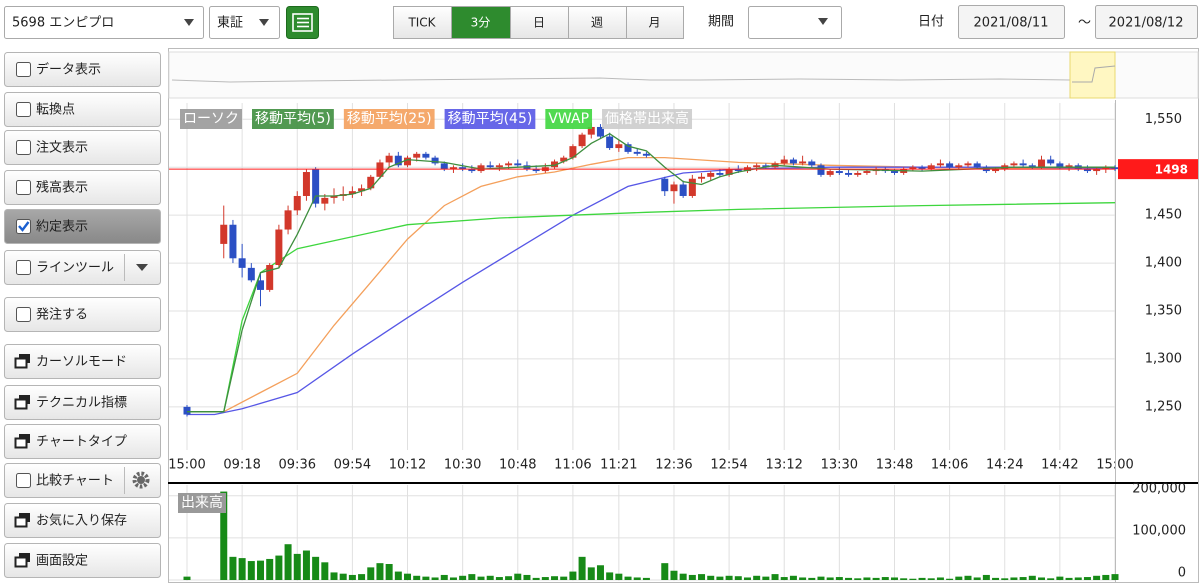  Describe the element at coordinates (82, 109) in the screenshot. I see `sidebar-button: 転換点` at that location.